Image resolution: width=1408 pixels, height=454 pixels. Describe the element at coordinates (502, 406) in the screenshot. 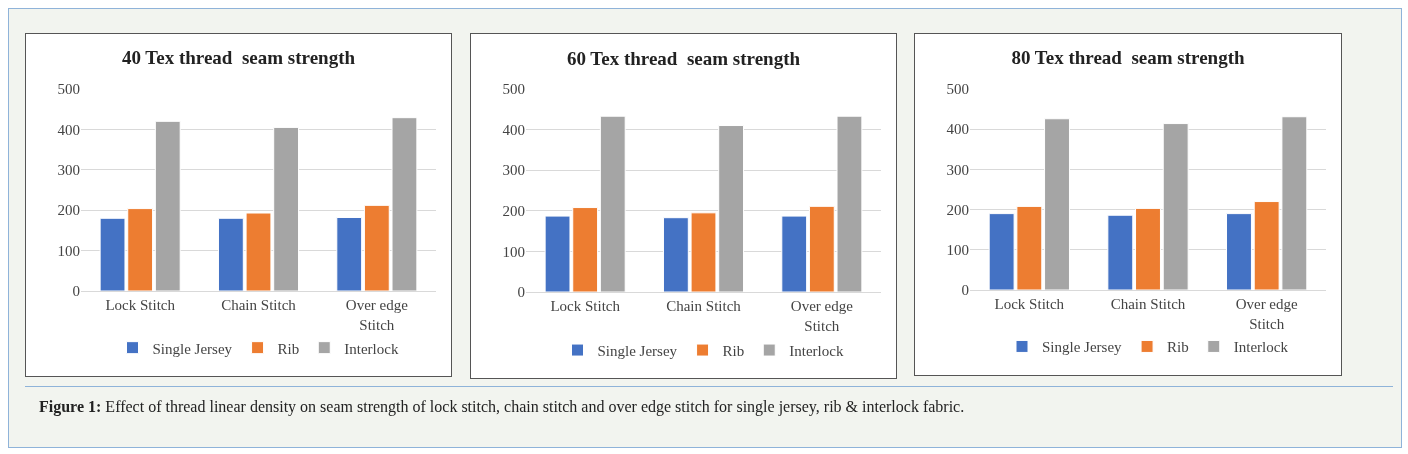

I see `caption: Figure 1: Effect of thread linear density on seam strength of lock stitch, chain stitch and over edge stitch for single jersey, rib & interlock fabric.` at that location.